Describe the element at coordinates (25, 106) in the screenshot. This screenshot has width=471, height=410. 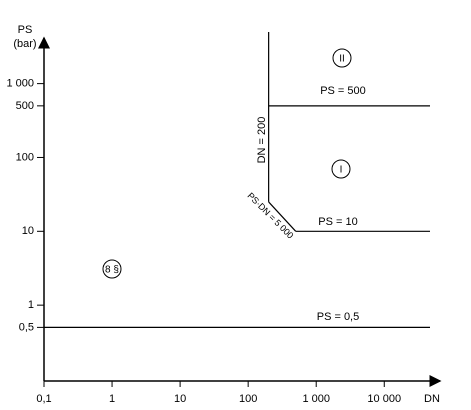
I see `y-tick-label: 500` at that location.